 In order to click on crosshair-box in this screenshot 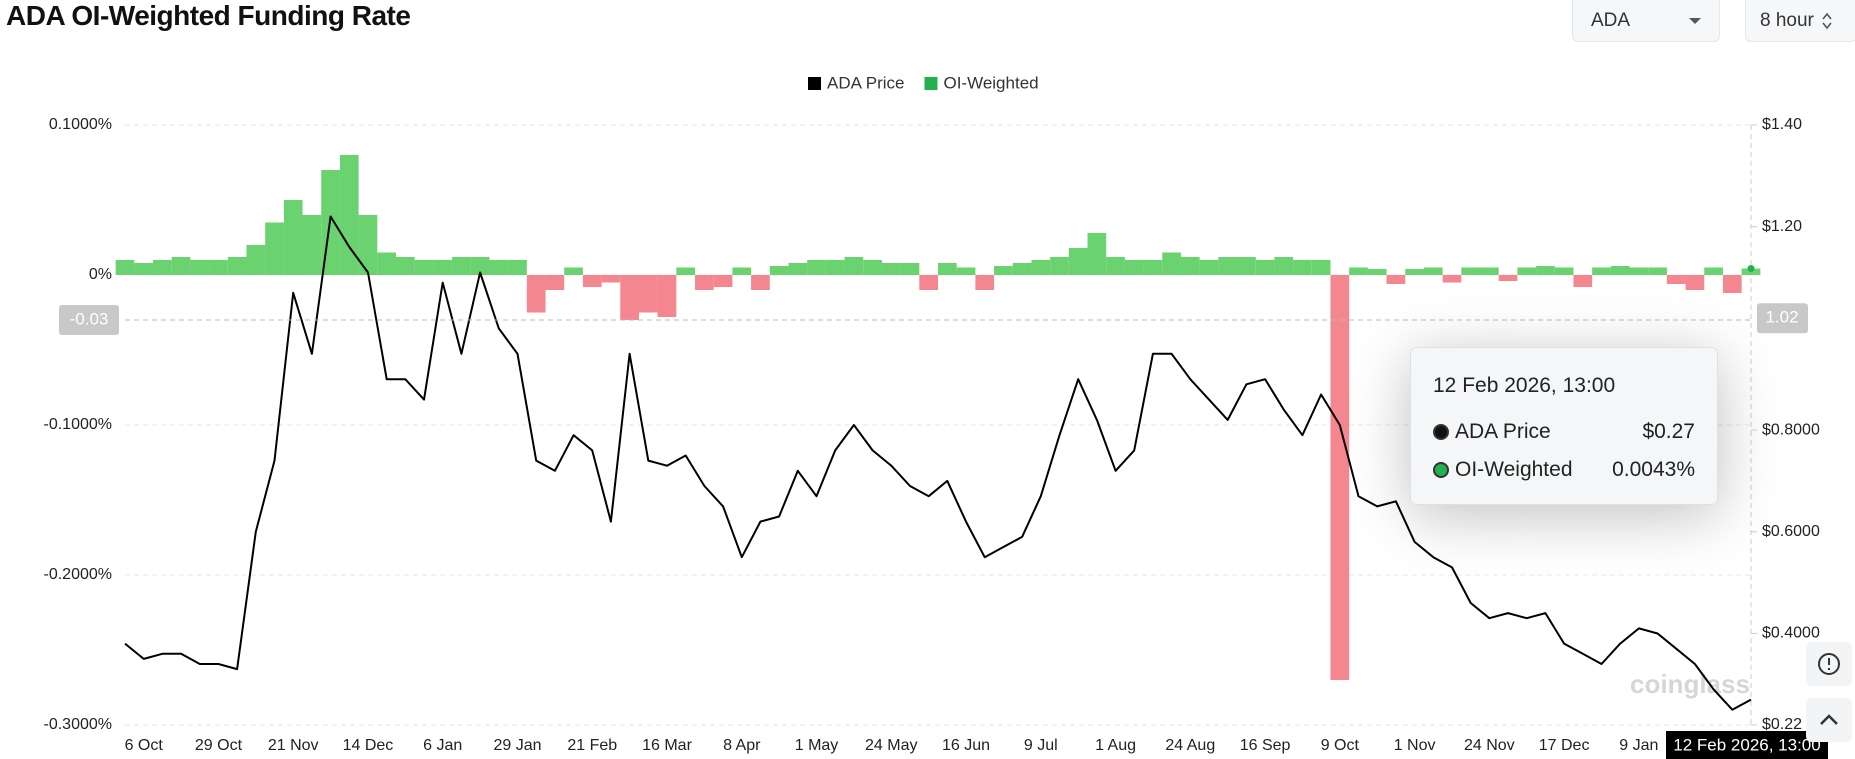, I will do `click(1782, 318)`.